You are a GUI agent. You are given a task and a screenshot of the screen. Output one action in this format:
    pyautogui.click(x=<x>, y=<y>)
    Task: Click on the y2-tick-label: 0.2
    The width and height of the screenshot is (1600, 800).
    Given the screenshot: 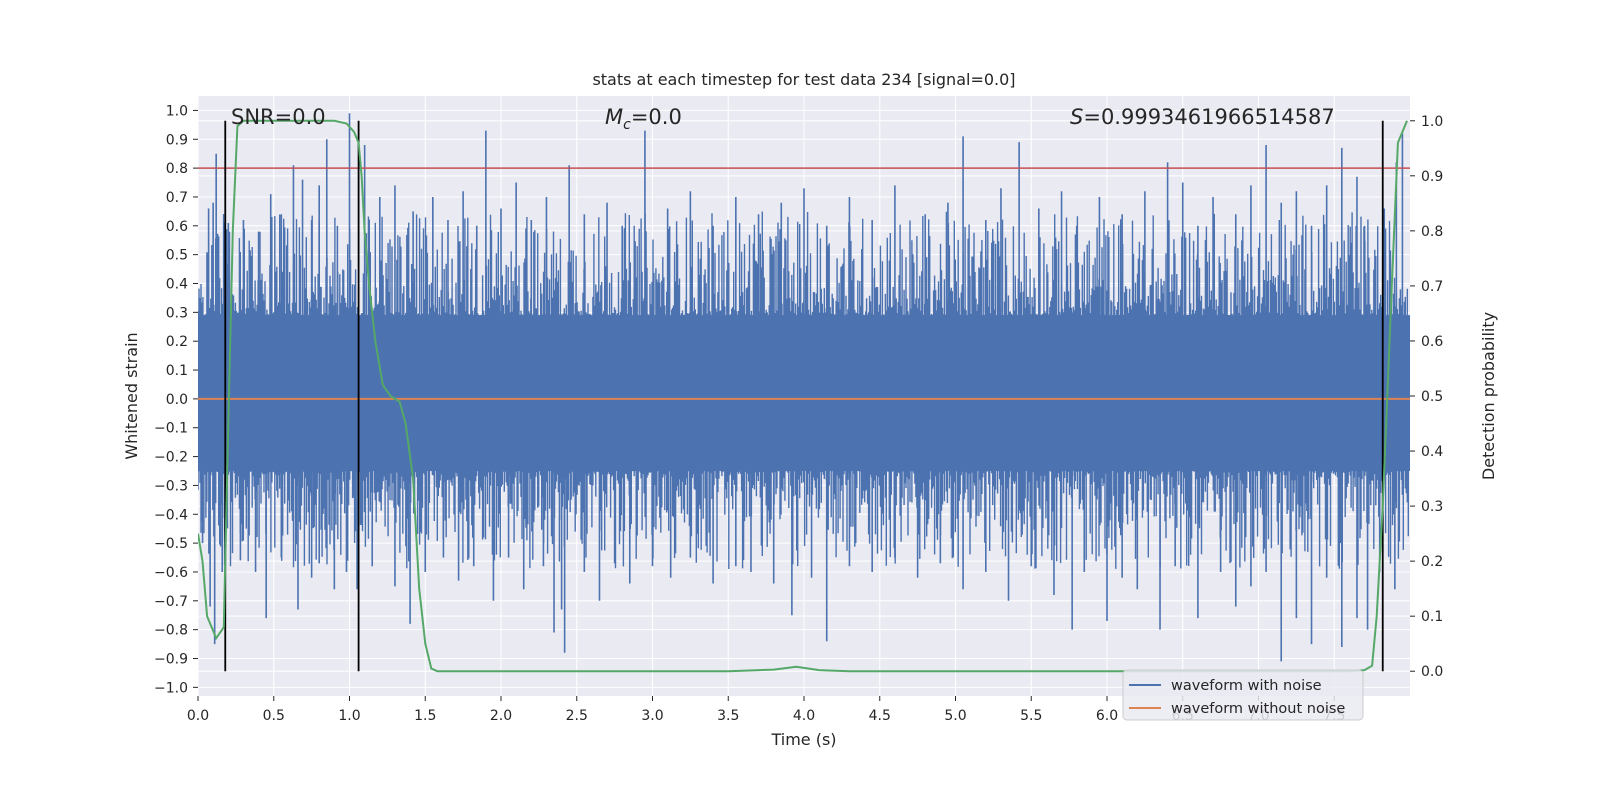 What is the action you would take?
    pyautogui.click(x=1432, y=562)
    